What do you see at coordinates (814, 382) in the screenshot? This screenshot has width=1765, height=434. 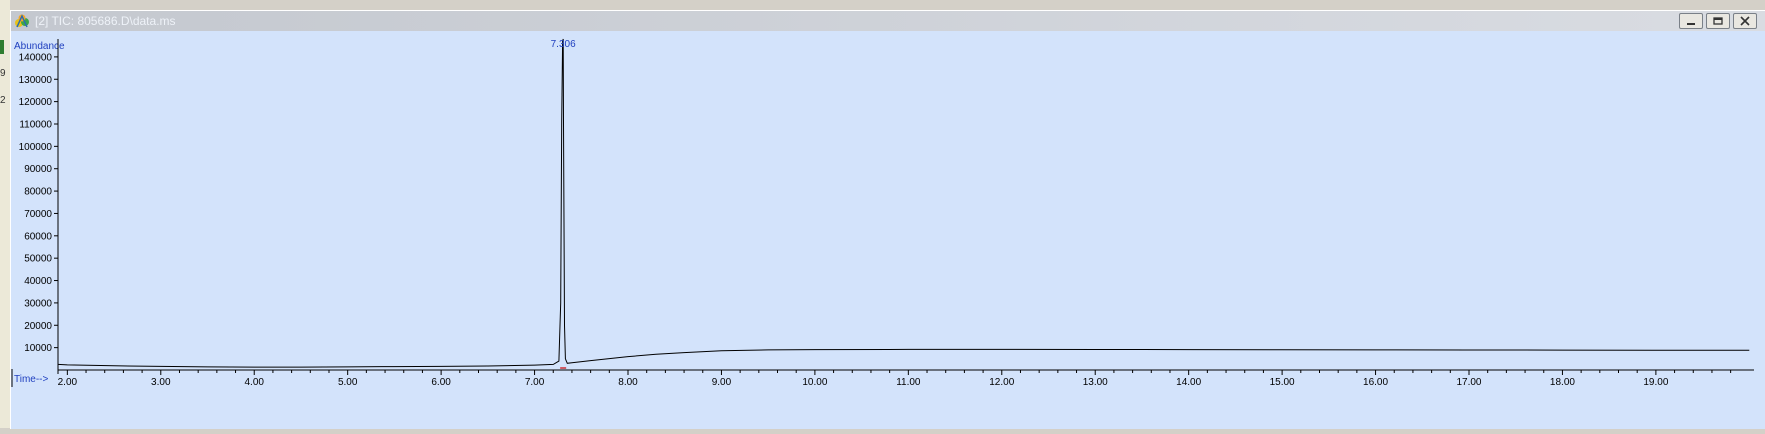 I see `x-tick-label: 10.00` at bounding box center [814, 382].